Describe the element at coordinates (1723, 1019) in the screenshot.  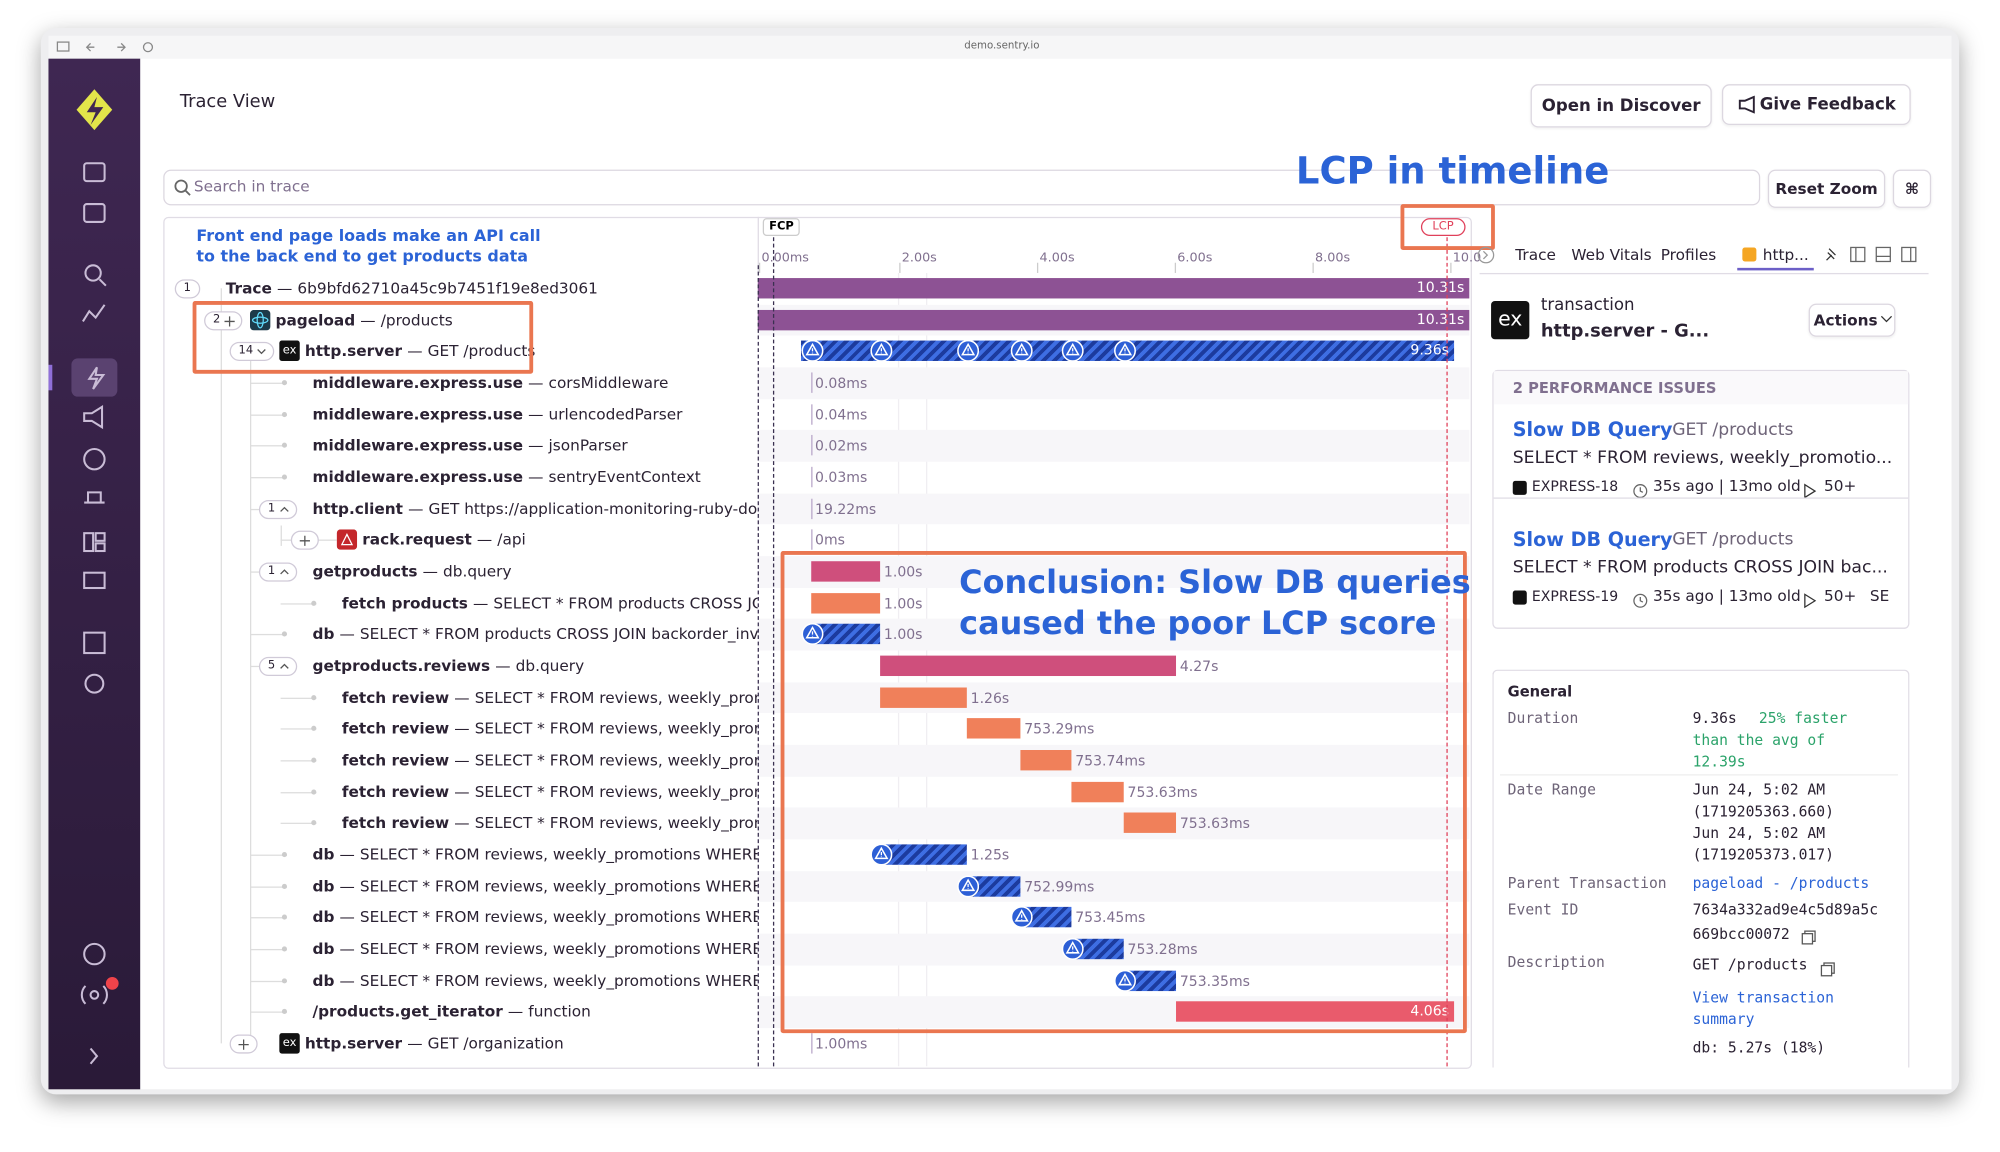
I see `field-value: summary` at that location.